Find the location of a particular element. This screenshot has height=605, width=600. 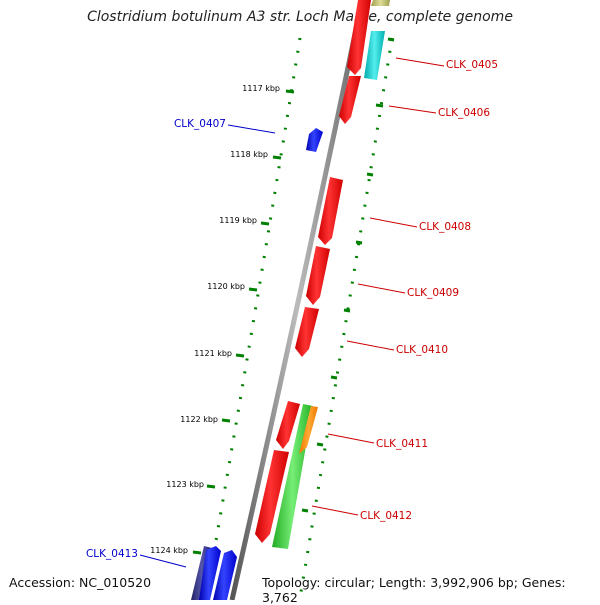

gene-label-clk0409: CLK_0409 is located at coordinates (433, 293).